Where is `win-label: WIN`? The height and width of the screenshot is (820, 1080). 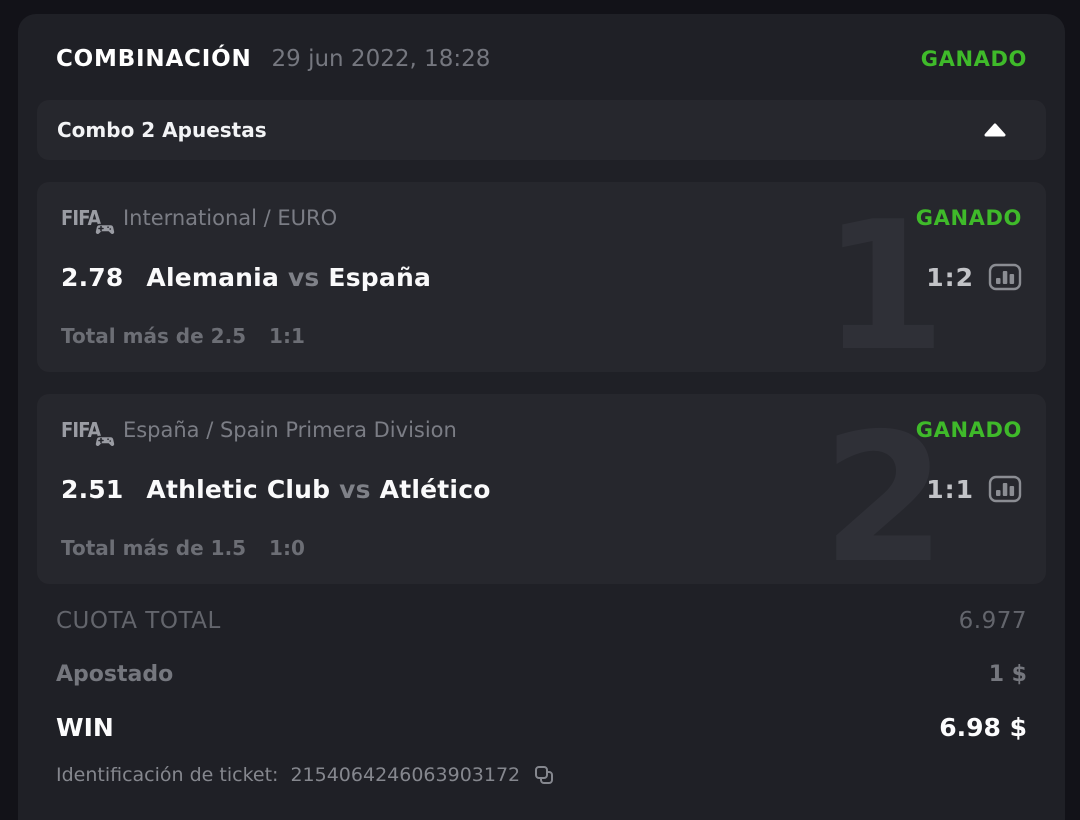 win-label: WIN is located at coordinates (85, 727).